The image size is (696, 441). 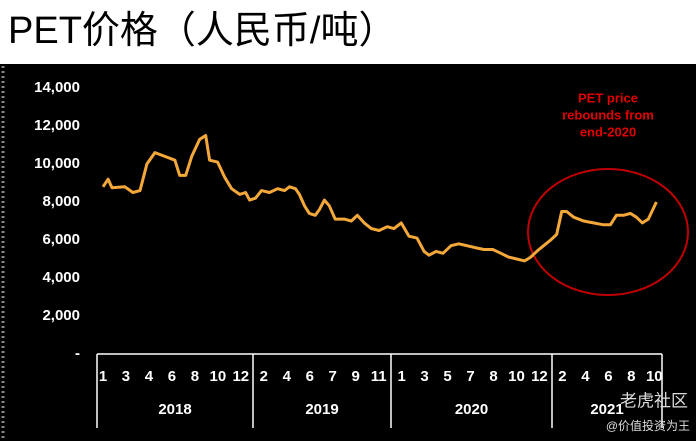 What do you see at coordinates (61, 201) in the screenshot?
I see `y-tick-label: 8,000` at bounding box center [61, 201].